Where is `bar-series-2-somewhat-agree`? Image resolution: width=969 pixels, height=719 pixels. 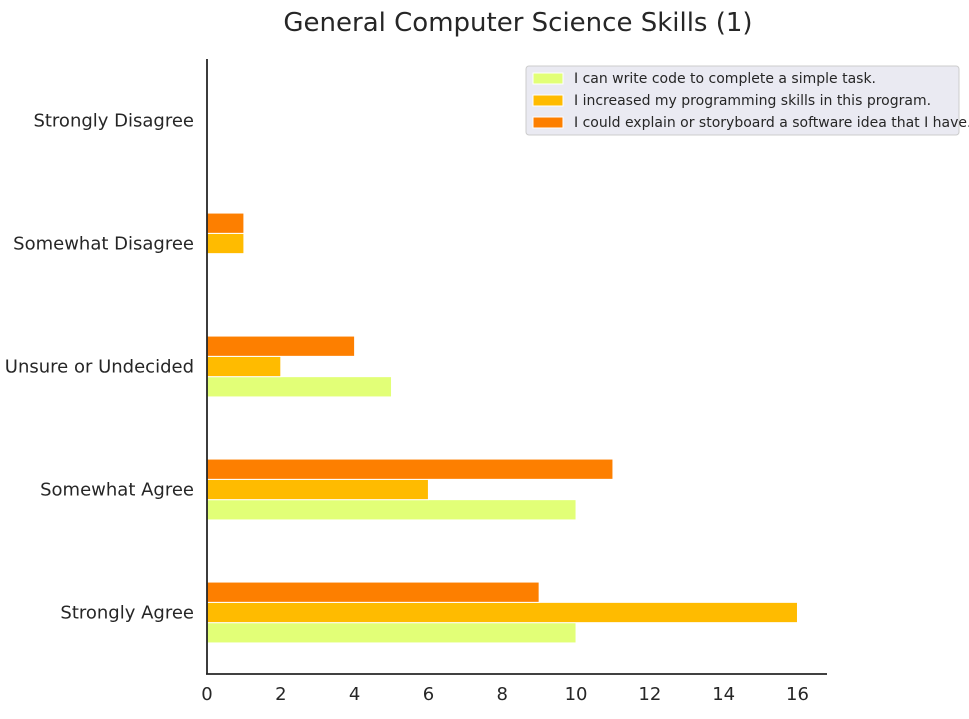
bar-series-2-somewhat-agree is located at coordinates (317, 489).